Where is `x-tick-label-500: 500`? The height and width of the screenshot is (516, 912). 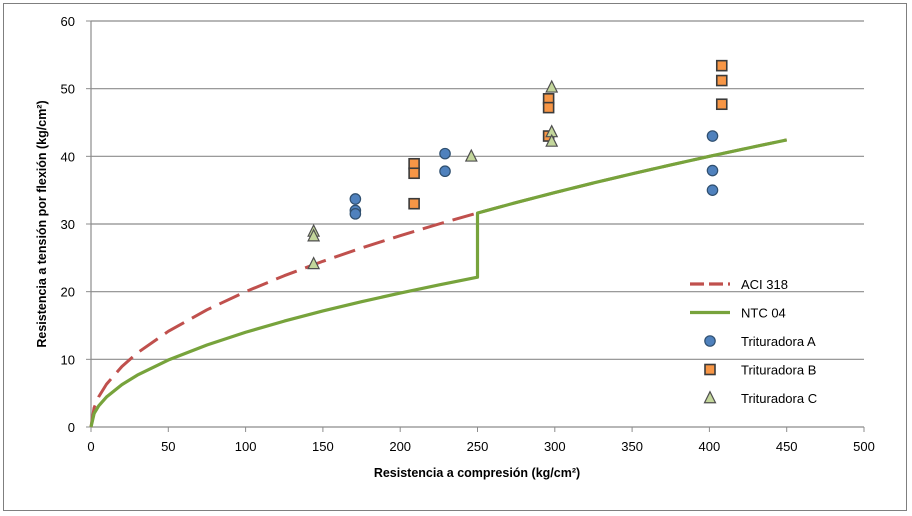
x-tick-label-500: 500 is located at coordinates (864, 446).